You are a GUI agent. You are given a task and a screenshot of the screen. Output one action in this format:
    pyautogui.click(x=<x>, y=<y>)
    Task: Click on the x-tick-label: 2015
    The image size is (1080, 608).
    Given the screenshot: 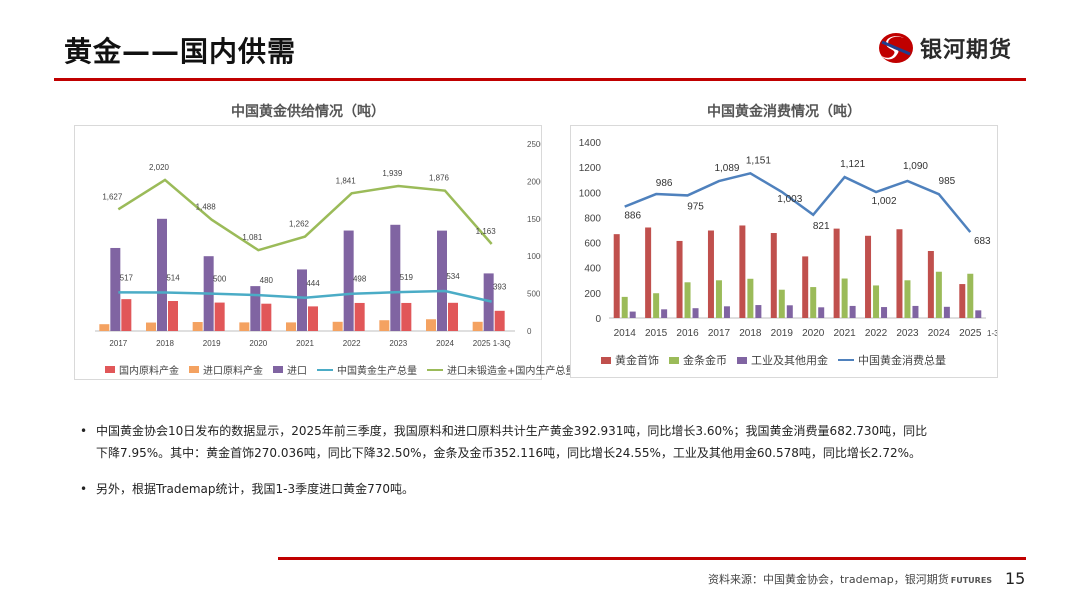 What is the action you would take?
    pyautogui.click(x=656, y=333)
    